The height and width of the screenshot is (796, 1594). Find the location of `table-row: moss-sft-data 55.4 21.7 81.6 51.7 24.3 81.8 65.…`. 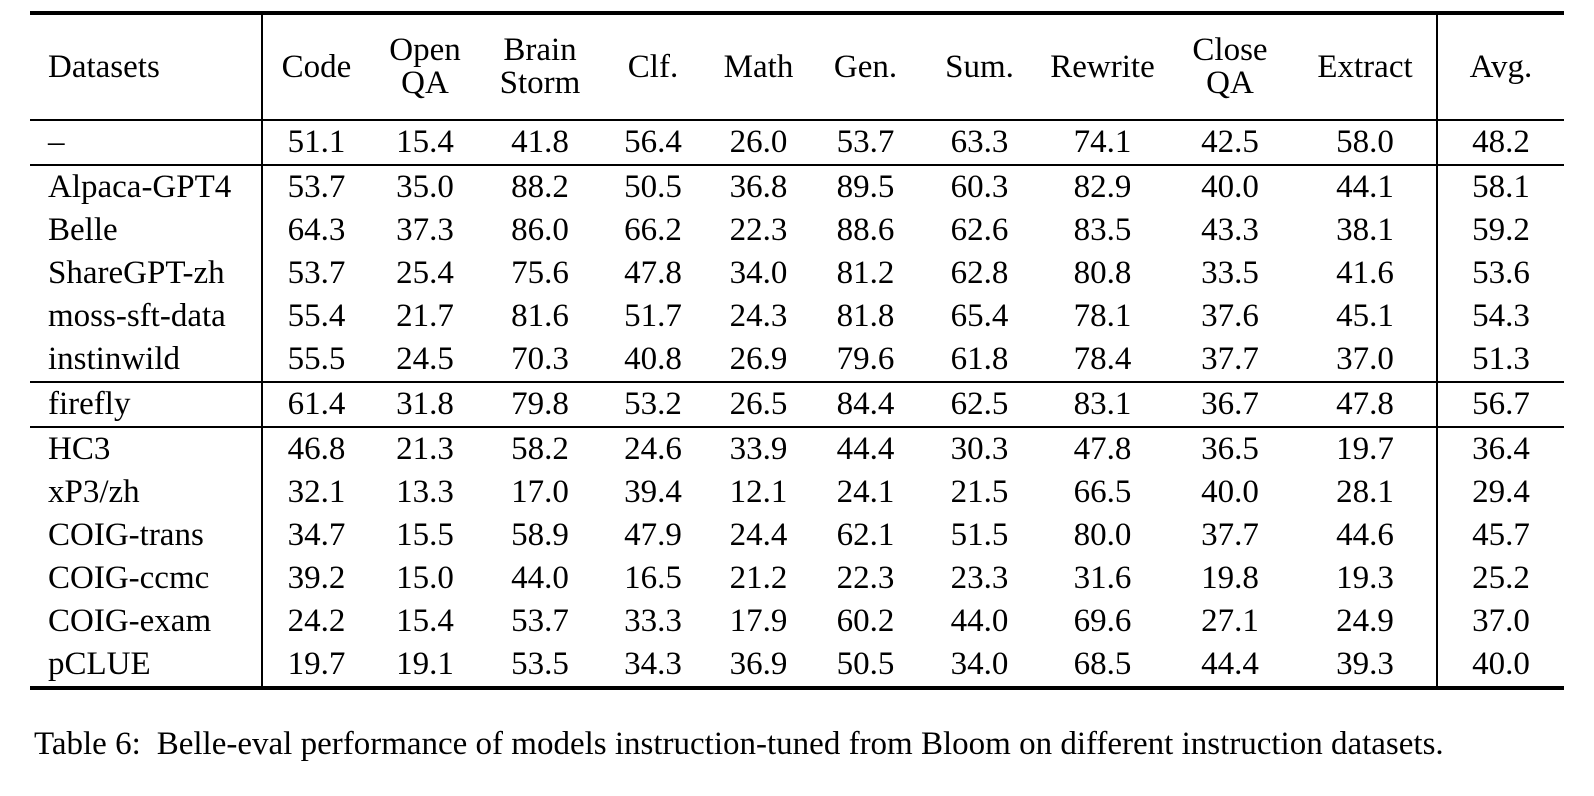

table-row: moss-sft-data 55.4 21.7 81.6 51.7 24.3 81.8 65.… is located at coordinates (797, 316).